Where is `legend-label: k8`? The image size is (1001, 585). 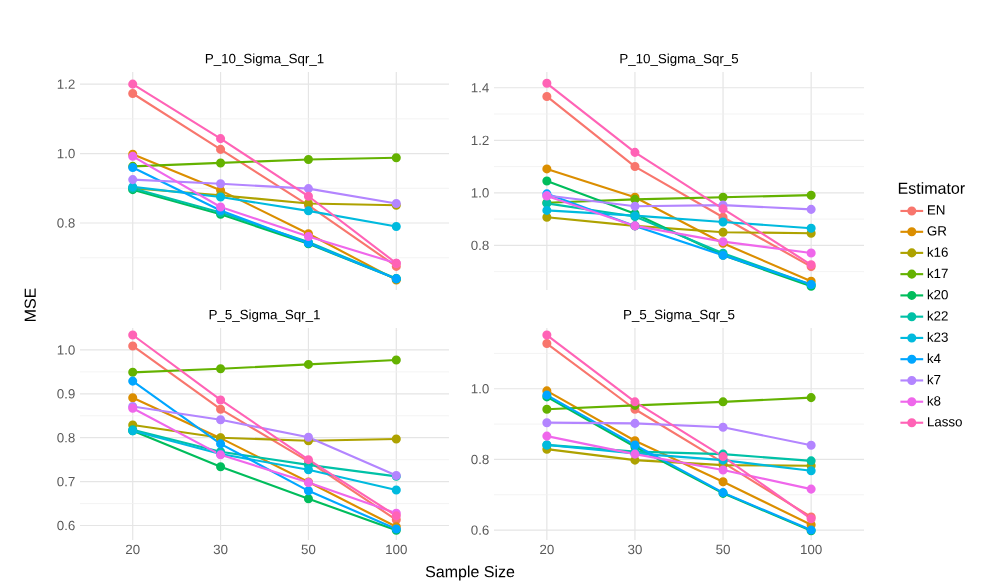 legend-label: k8 is located at coordinates (934, 400).